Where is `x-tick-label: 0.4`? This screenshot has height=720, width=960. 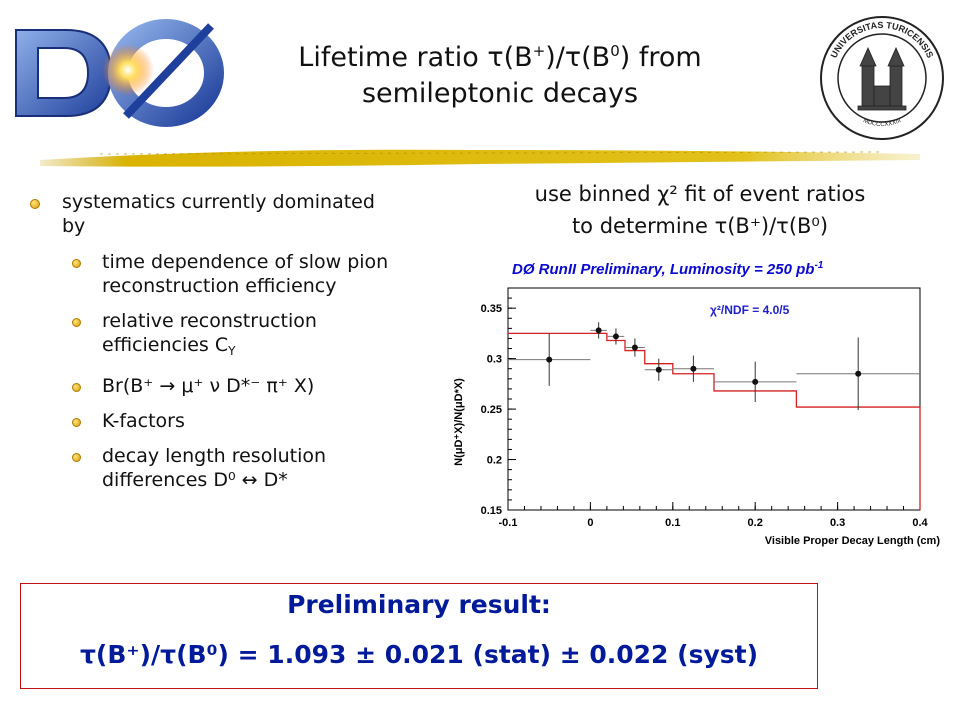 x-tick-label: 0.4 is located at coordinates (920, 523).